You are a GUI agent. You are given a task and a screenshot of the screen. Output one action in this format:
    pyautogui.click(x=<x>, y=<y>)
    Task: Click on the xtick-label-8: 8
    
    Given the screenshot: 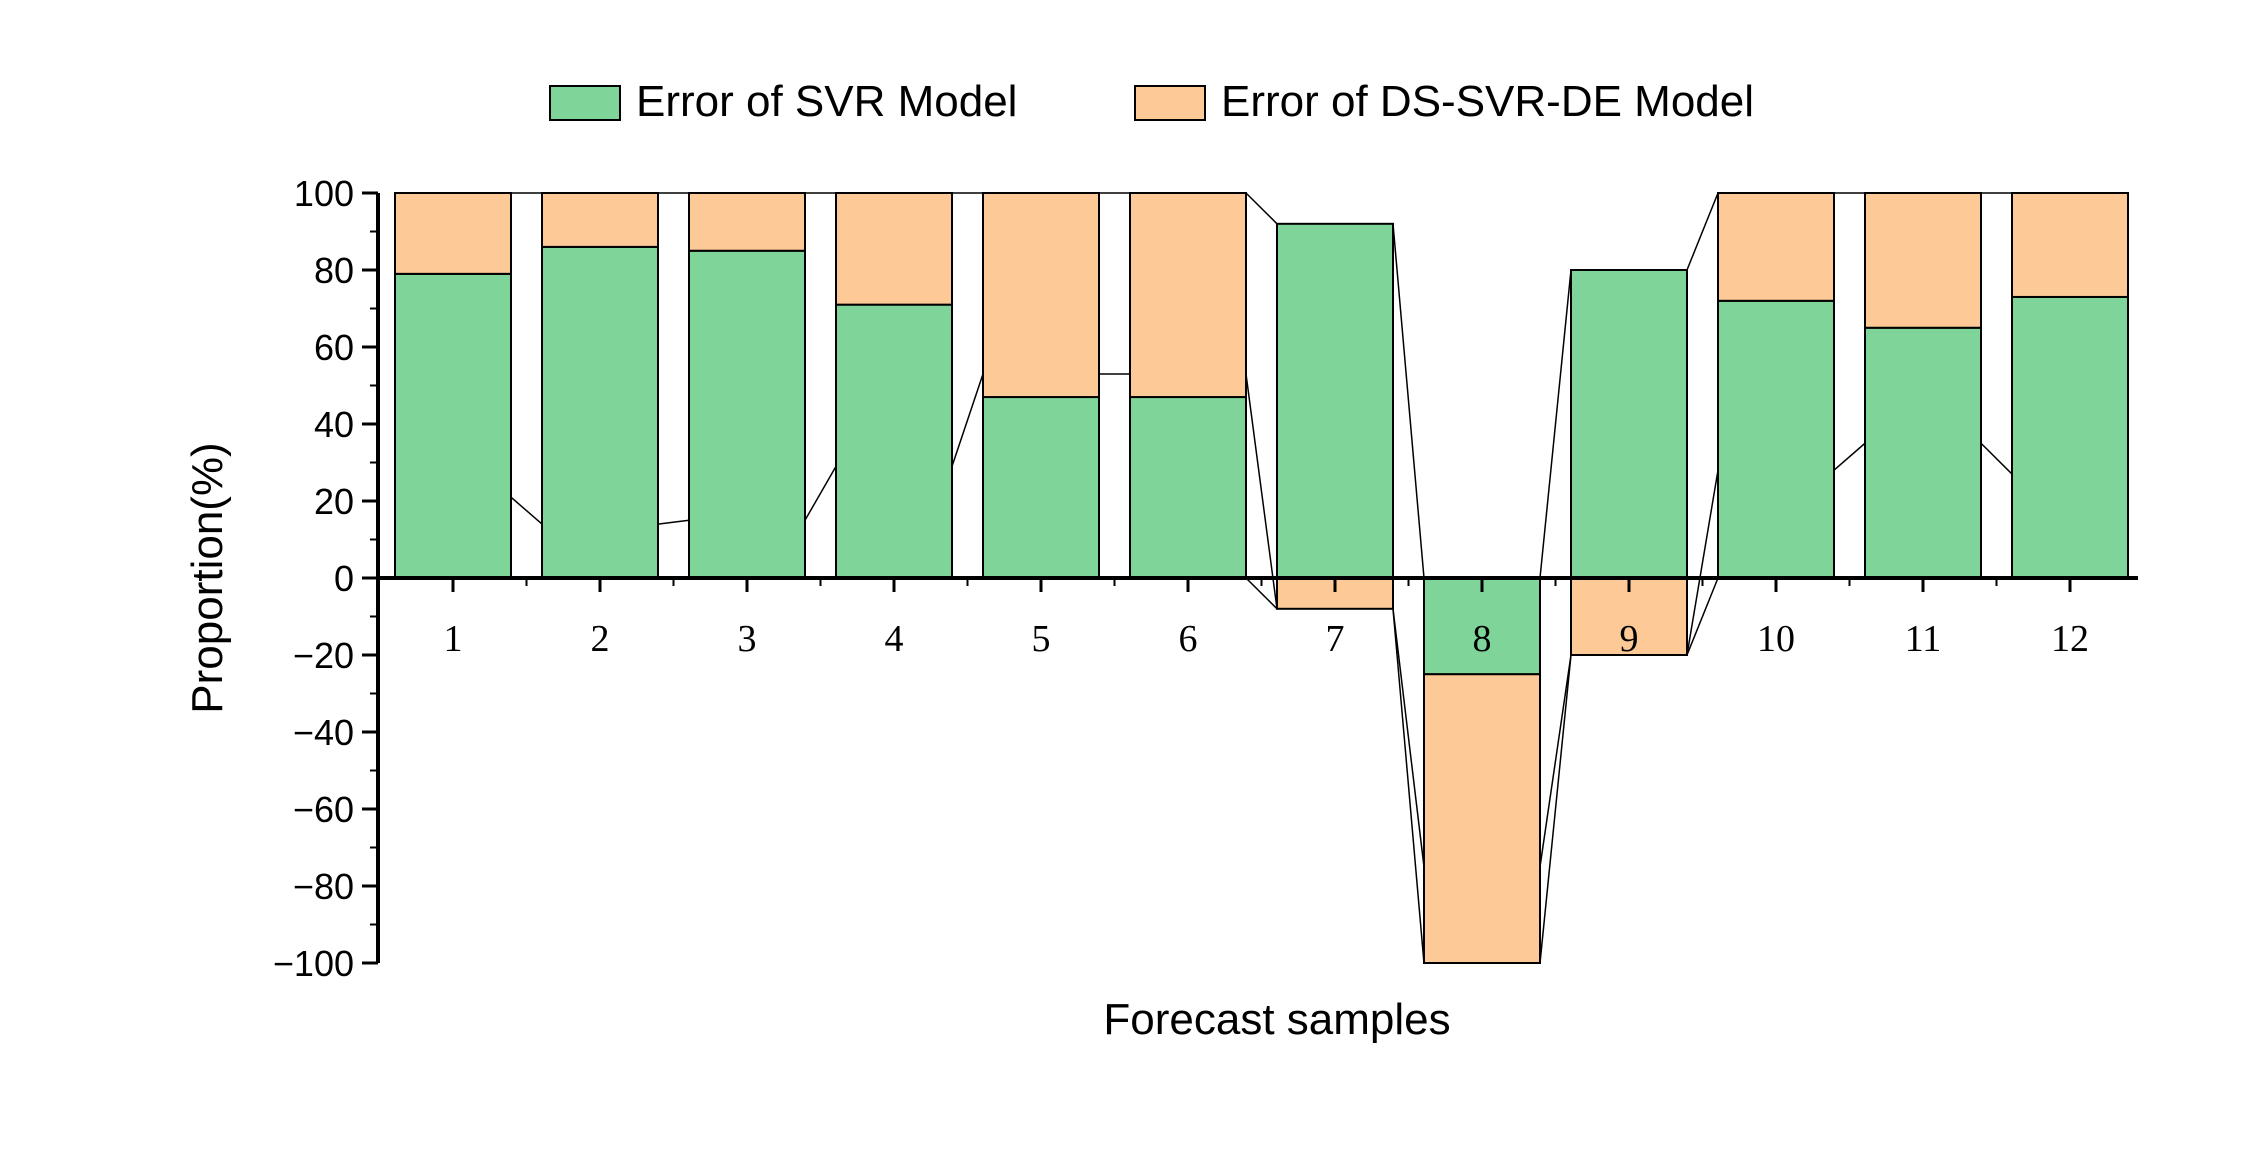 What is the action you would take?
    pyautogui.click(x=1482, y=639)
    